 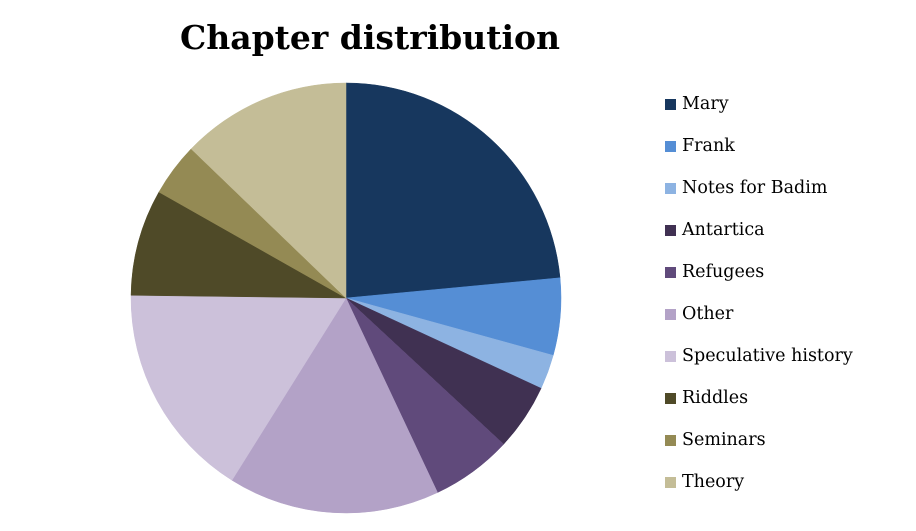 What do you see at coordinates (713, 482) in the screenshot?
I see `legend-label: Theory` at bounding box center [713, 482].